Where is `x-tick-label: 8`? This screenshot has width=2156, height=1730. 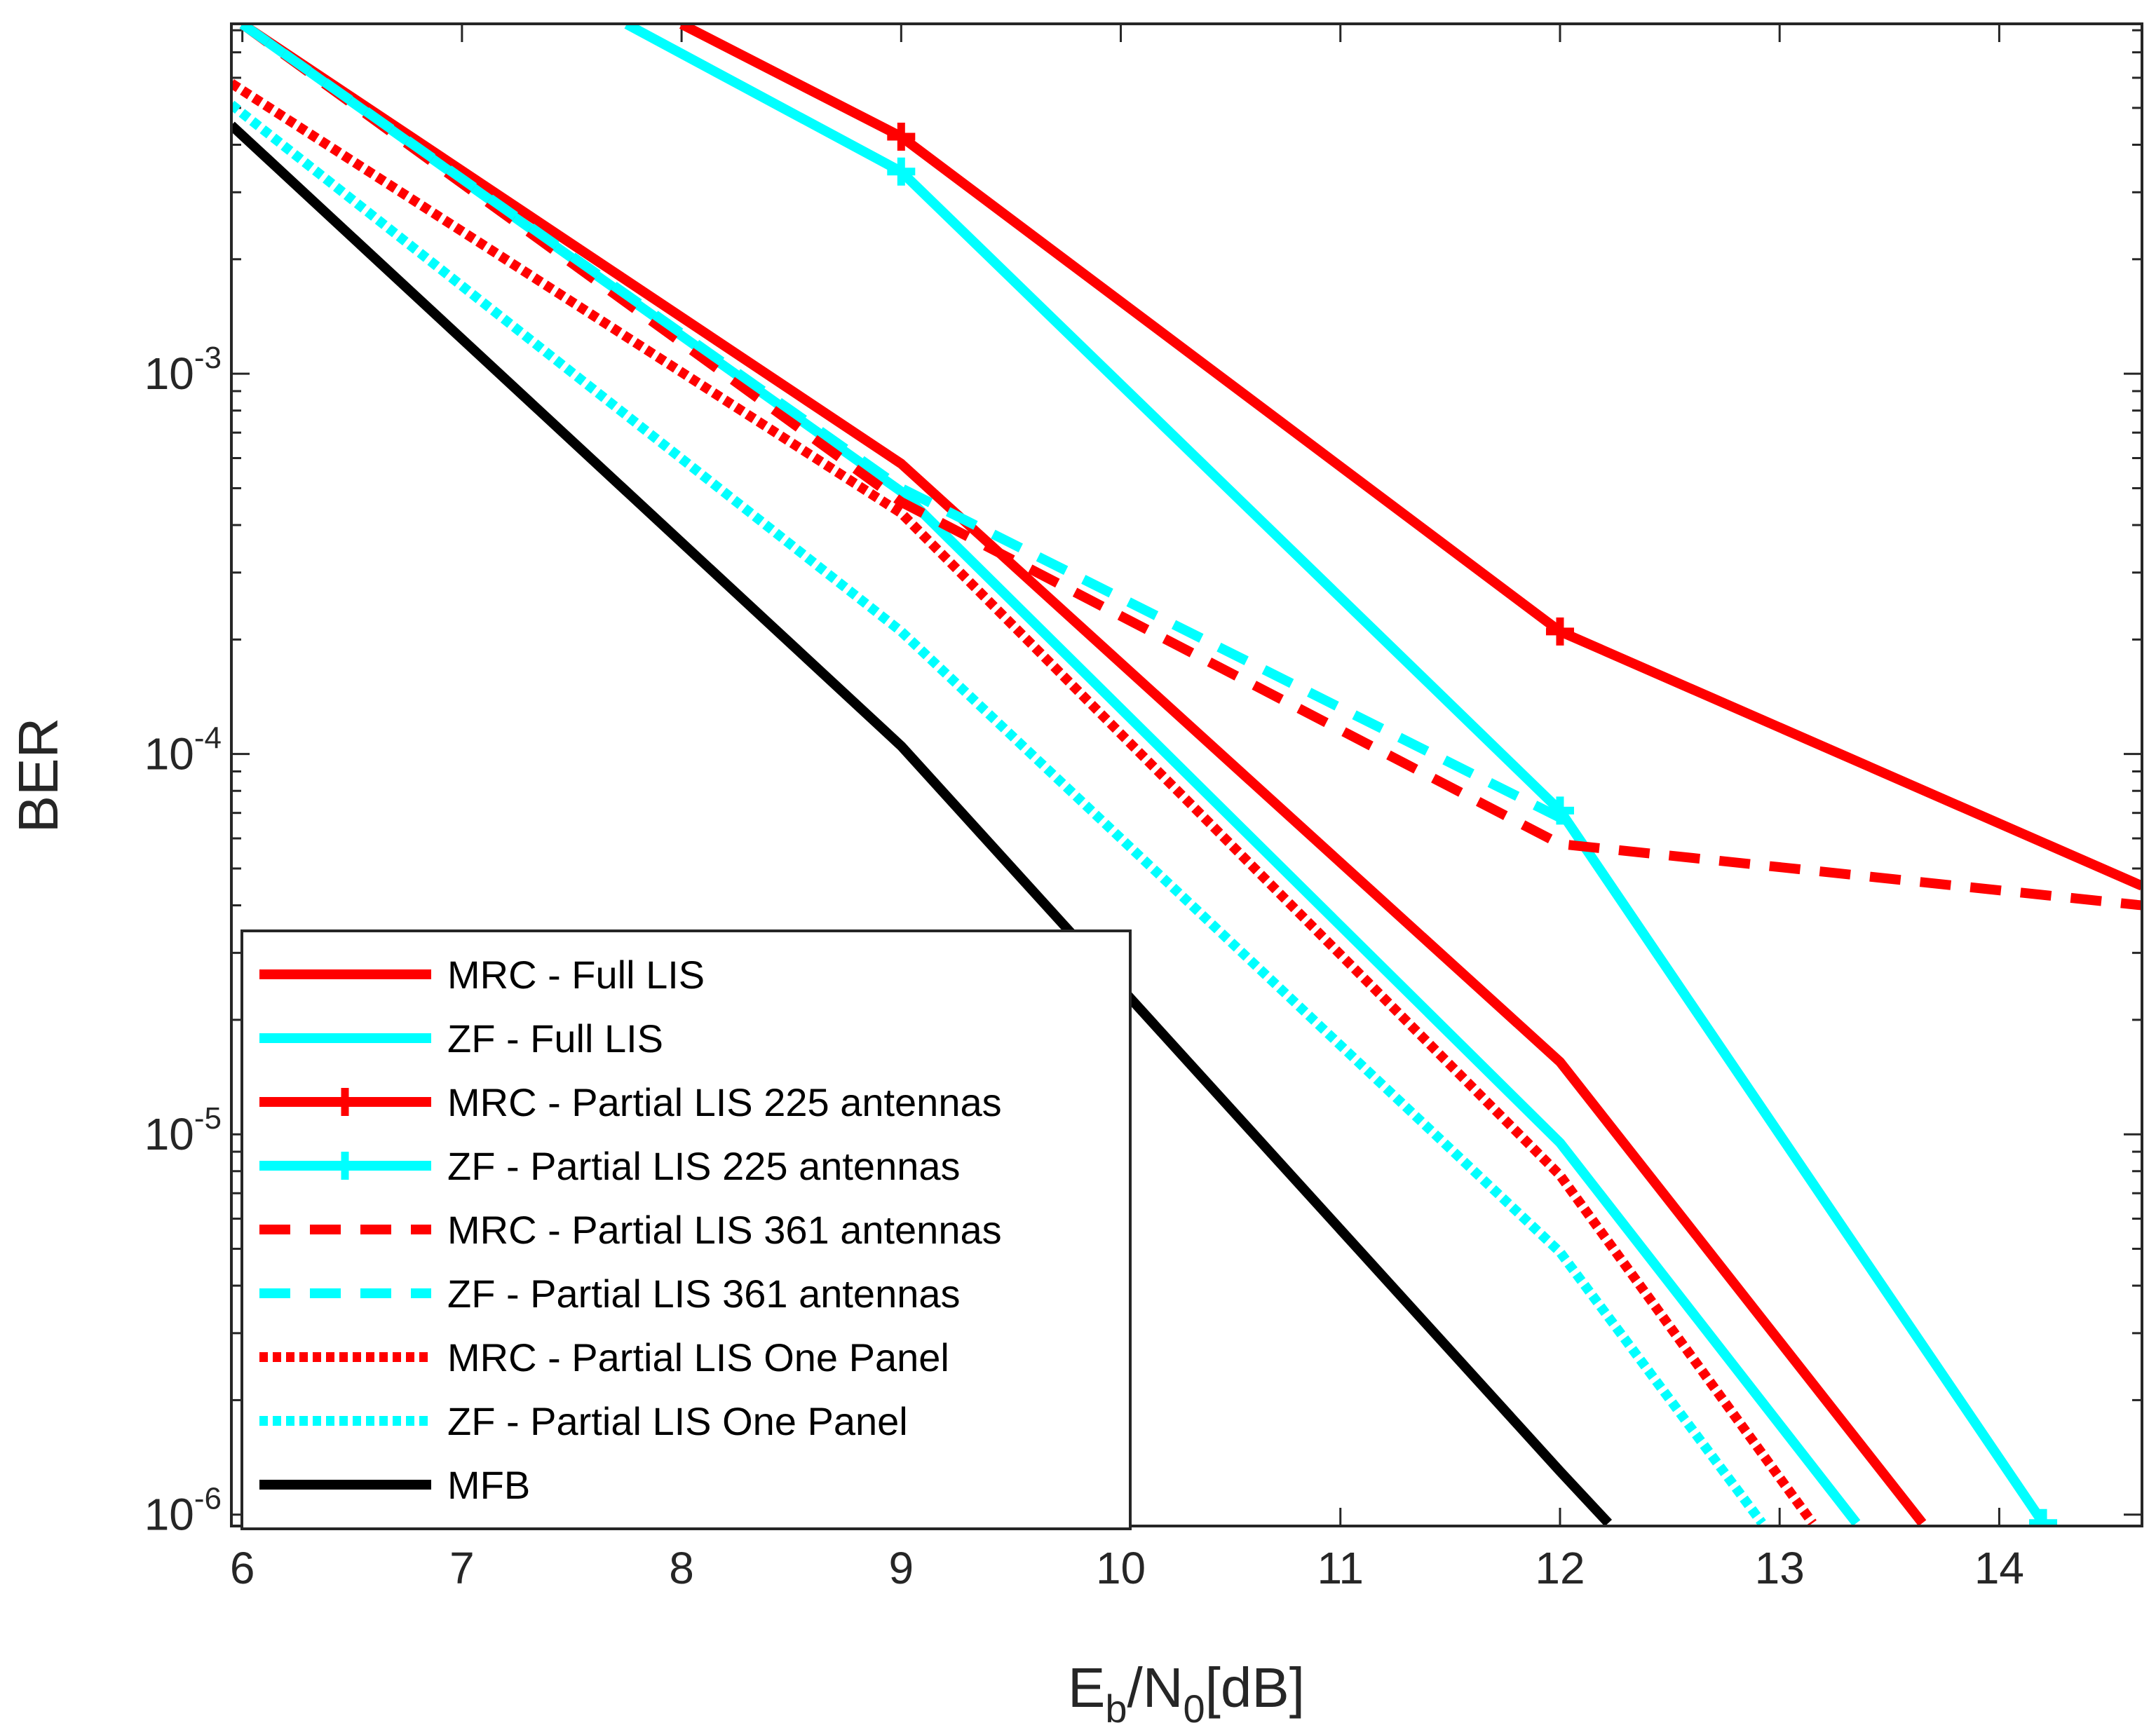
x-tick-label: 8 is located at coordinates (681, 1568).